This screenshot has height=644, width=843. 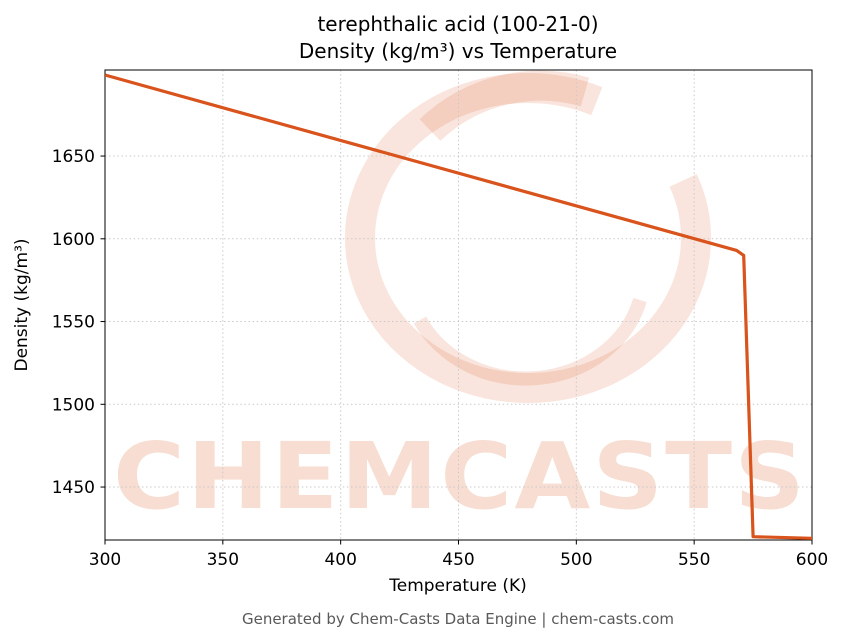 I want to click on y-tick-label: 1600, so click(x=73, y=240).